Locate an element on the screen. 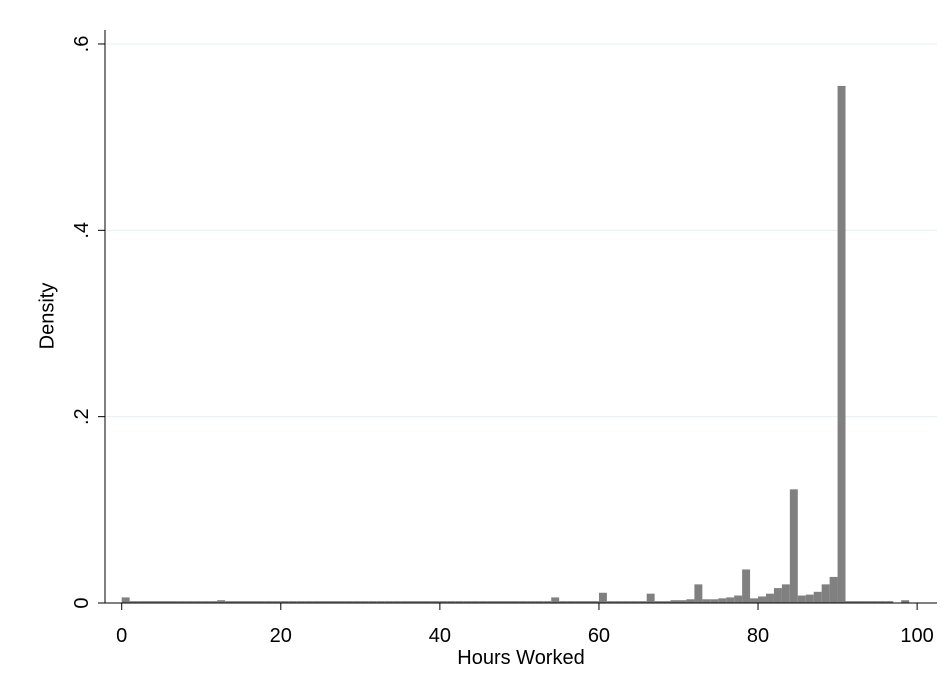  x-tick-label: 0 is located at coordinates (121, 636).